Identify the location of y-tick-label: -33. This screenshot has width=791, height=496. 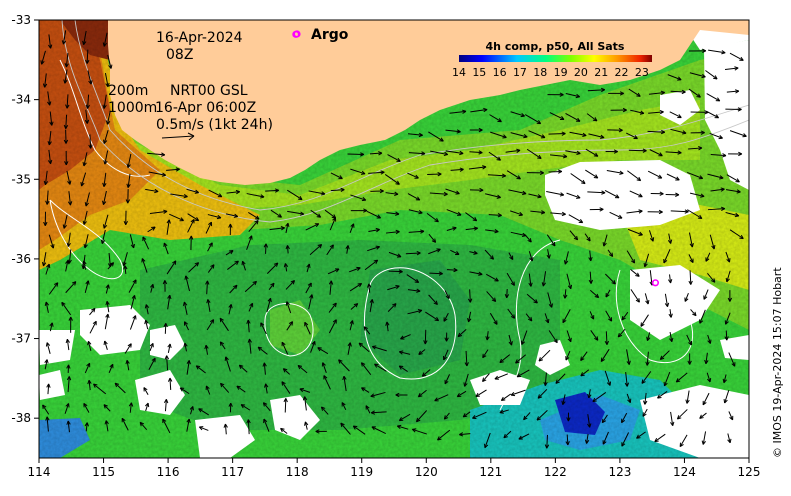
(21, 20).